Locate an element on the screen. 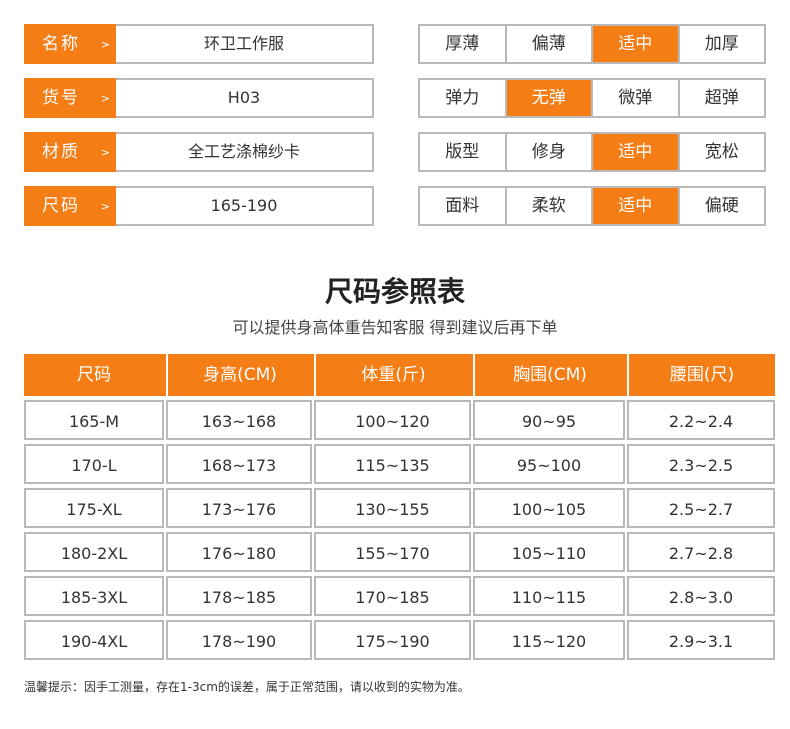 The image size is (790, 729). table-cell: 173~176 is located at coordinates (239, 508).